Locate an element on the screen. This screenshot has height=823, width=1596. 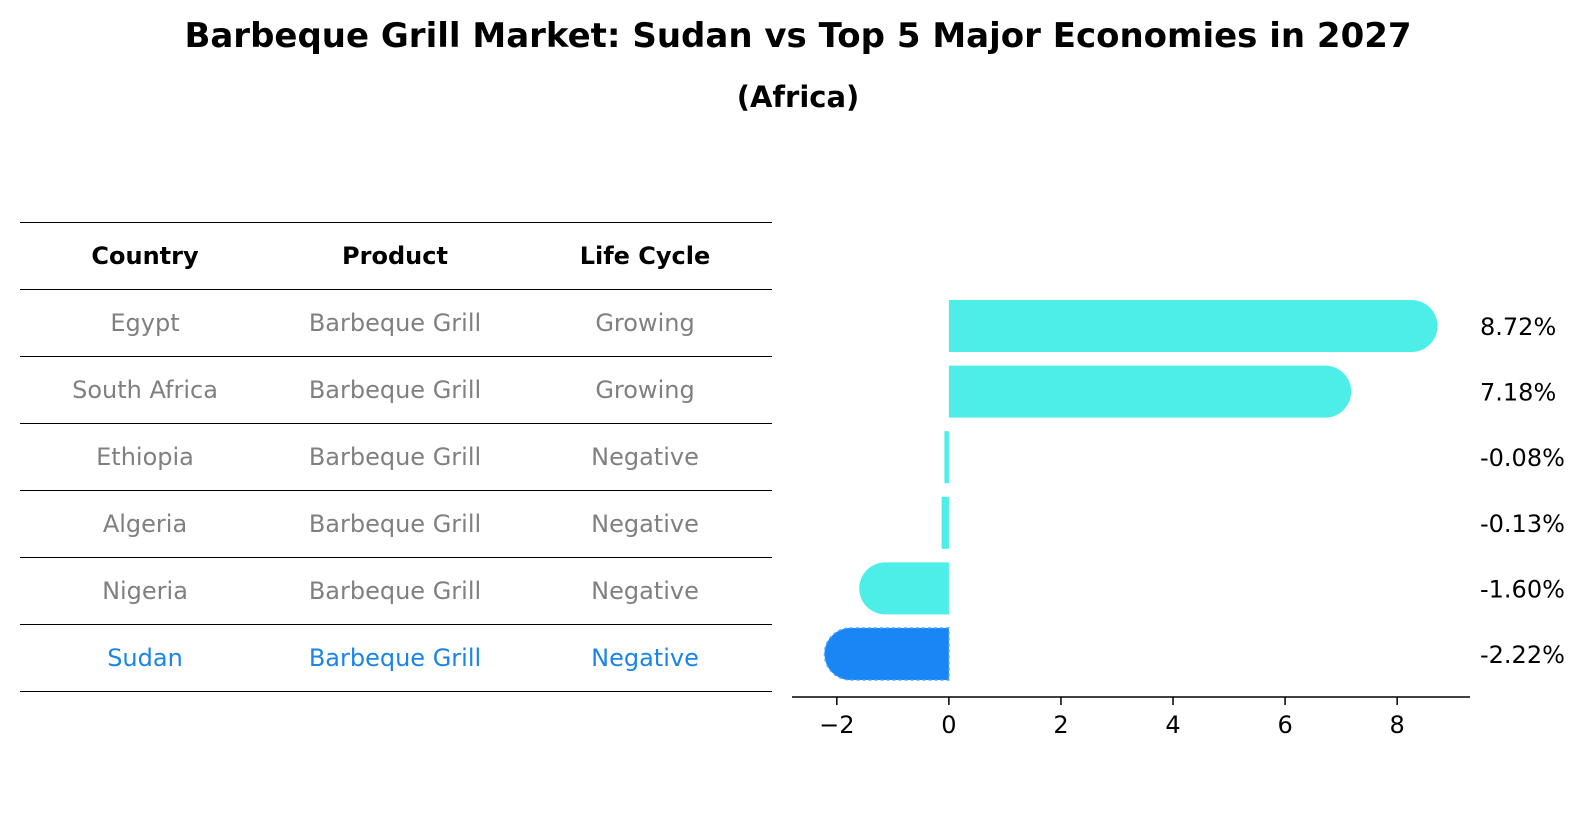
bar-south-africa is located at coordinates (1150, 391).